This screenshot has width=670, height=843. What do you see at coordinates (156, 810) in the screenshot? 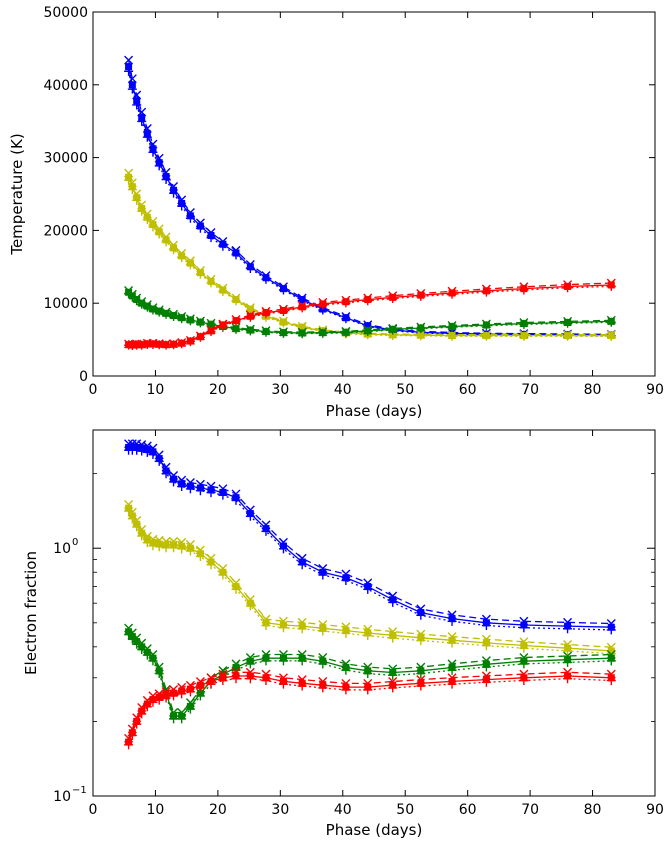
I see `x-tick-label-1: 10` at bounding box center [156, 810].